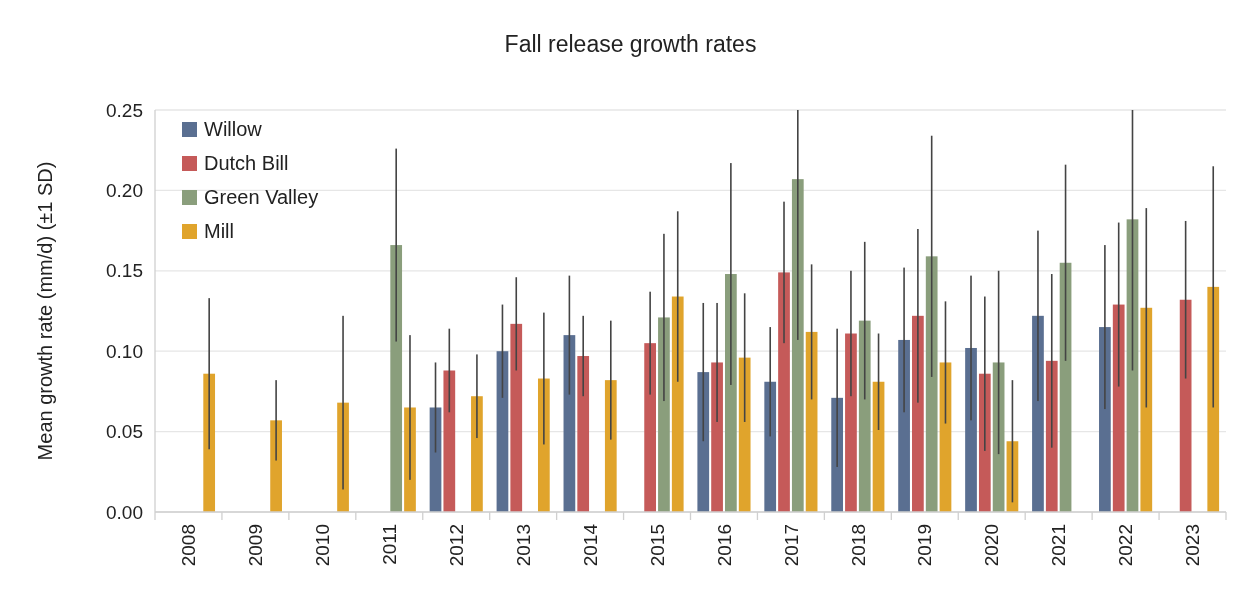  Describe the element at coordinates (630, 44) in the screenshot. I see `chart-title: Fall release growth rates` at that location.